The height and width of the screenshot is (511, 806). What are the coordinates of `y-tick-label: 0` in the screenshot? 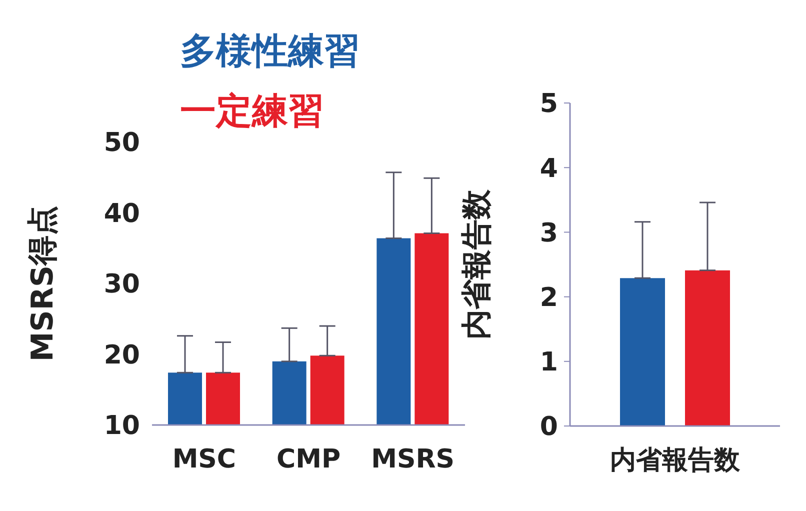 It's located at (549, 427).